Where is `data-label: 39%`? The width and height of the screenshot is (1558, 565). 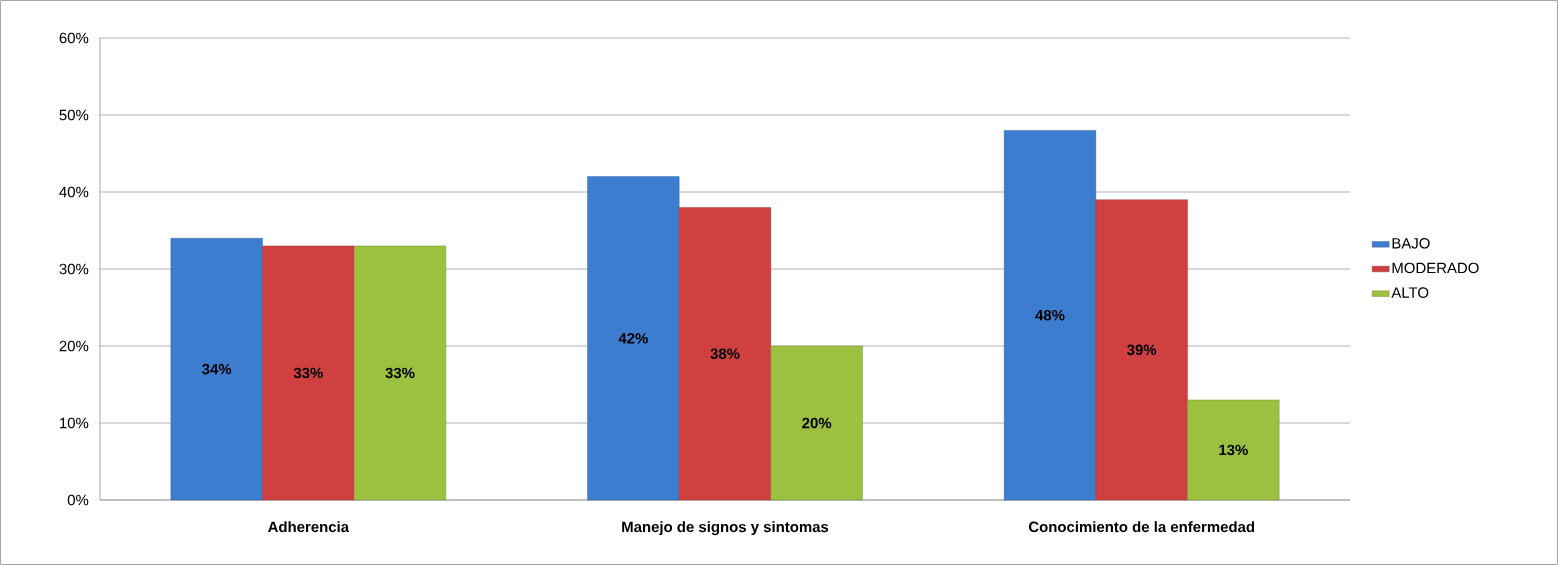 data-label: 39% is located at coordinates (1142, 350).